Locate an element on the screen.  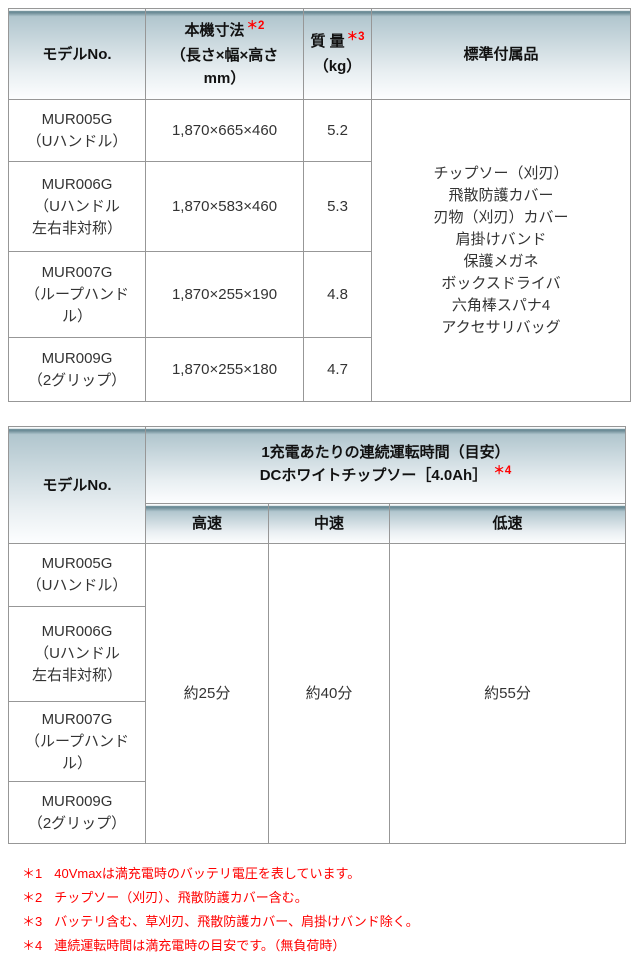
runtime-title-header: 1充電あたりの連続運転時間（目安） DCホワイトチップソー［4.0Ah］ ＊4 is located at coordinates (385, 465).